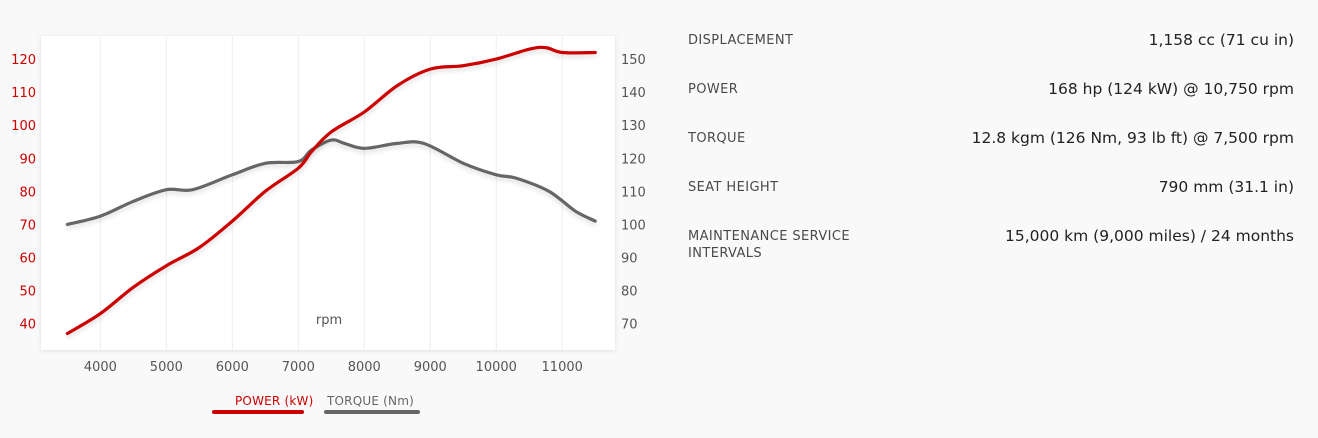  What do you see at coordinates (1149, 236) in the screenshot?
I see `spec-value: 15,000 km (9,000 miles) / 24 months` at bounding box center [1149, 236].